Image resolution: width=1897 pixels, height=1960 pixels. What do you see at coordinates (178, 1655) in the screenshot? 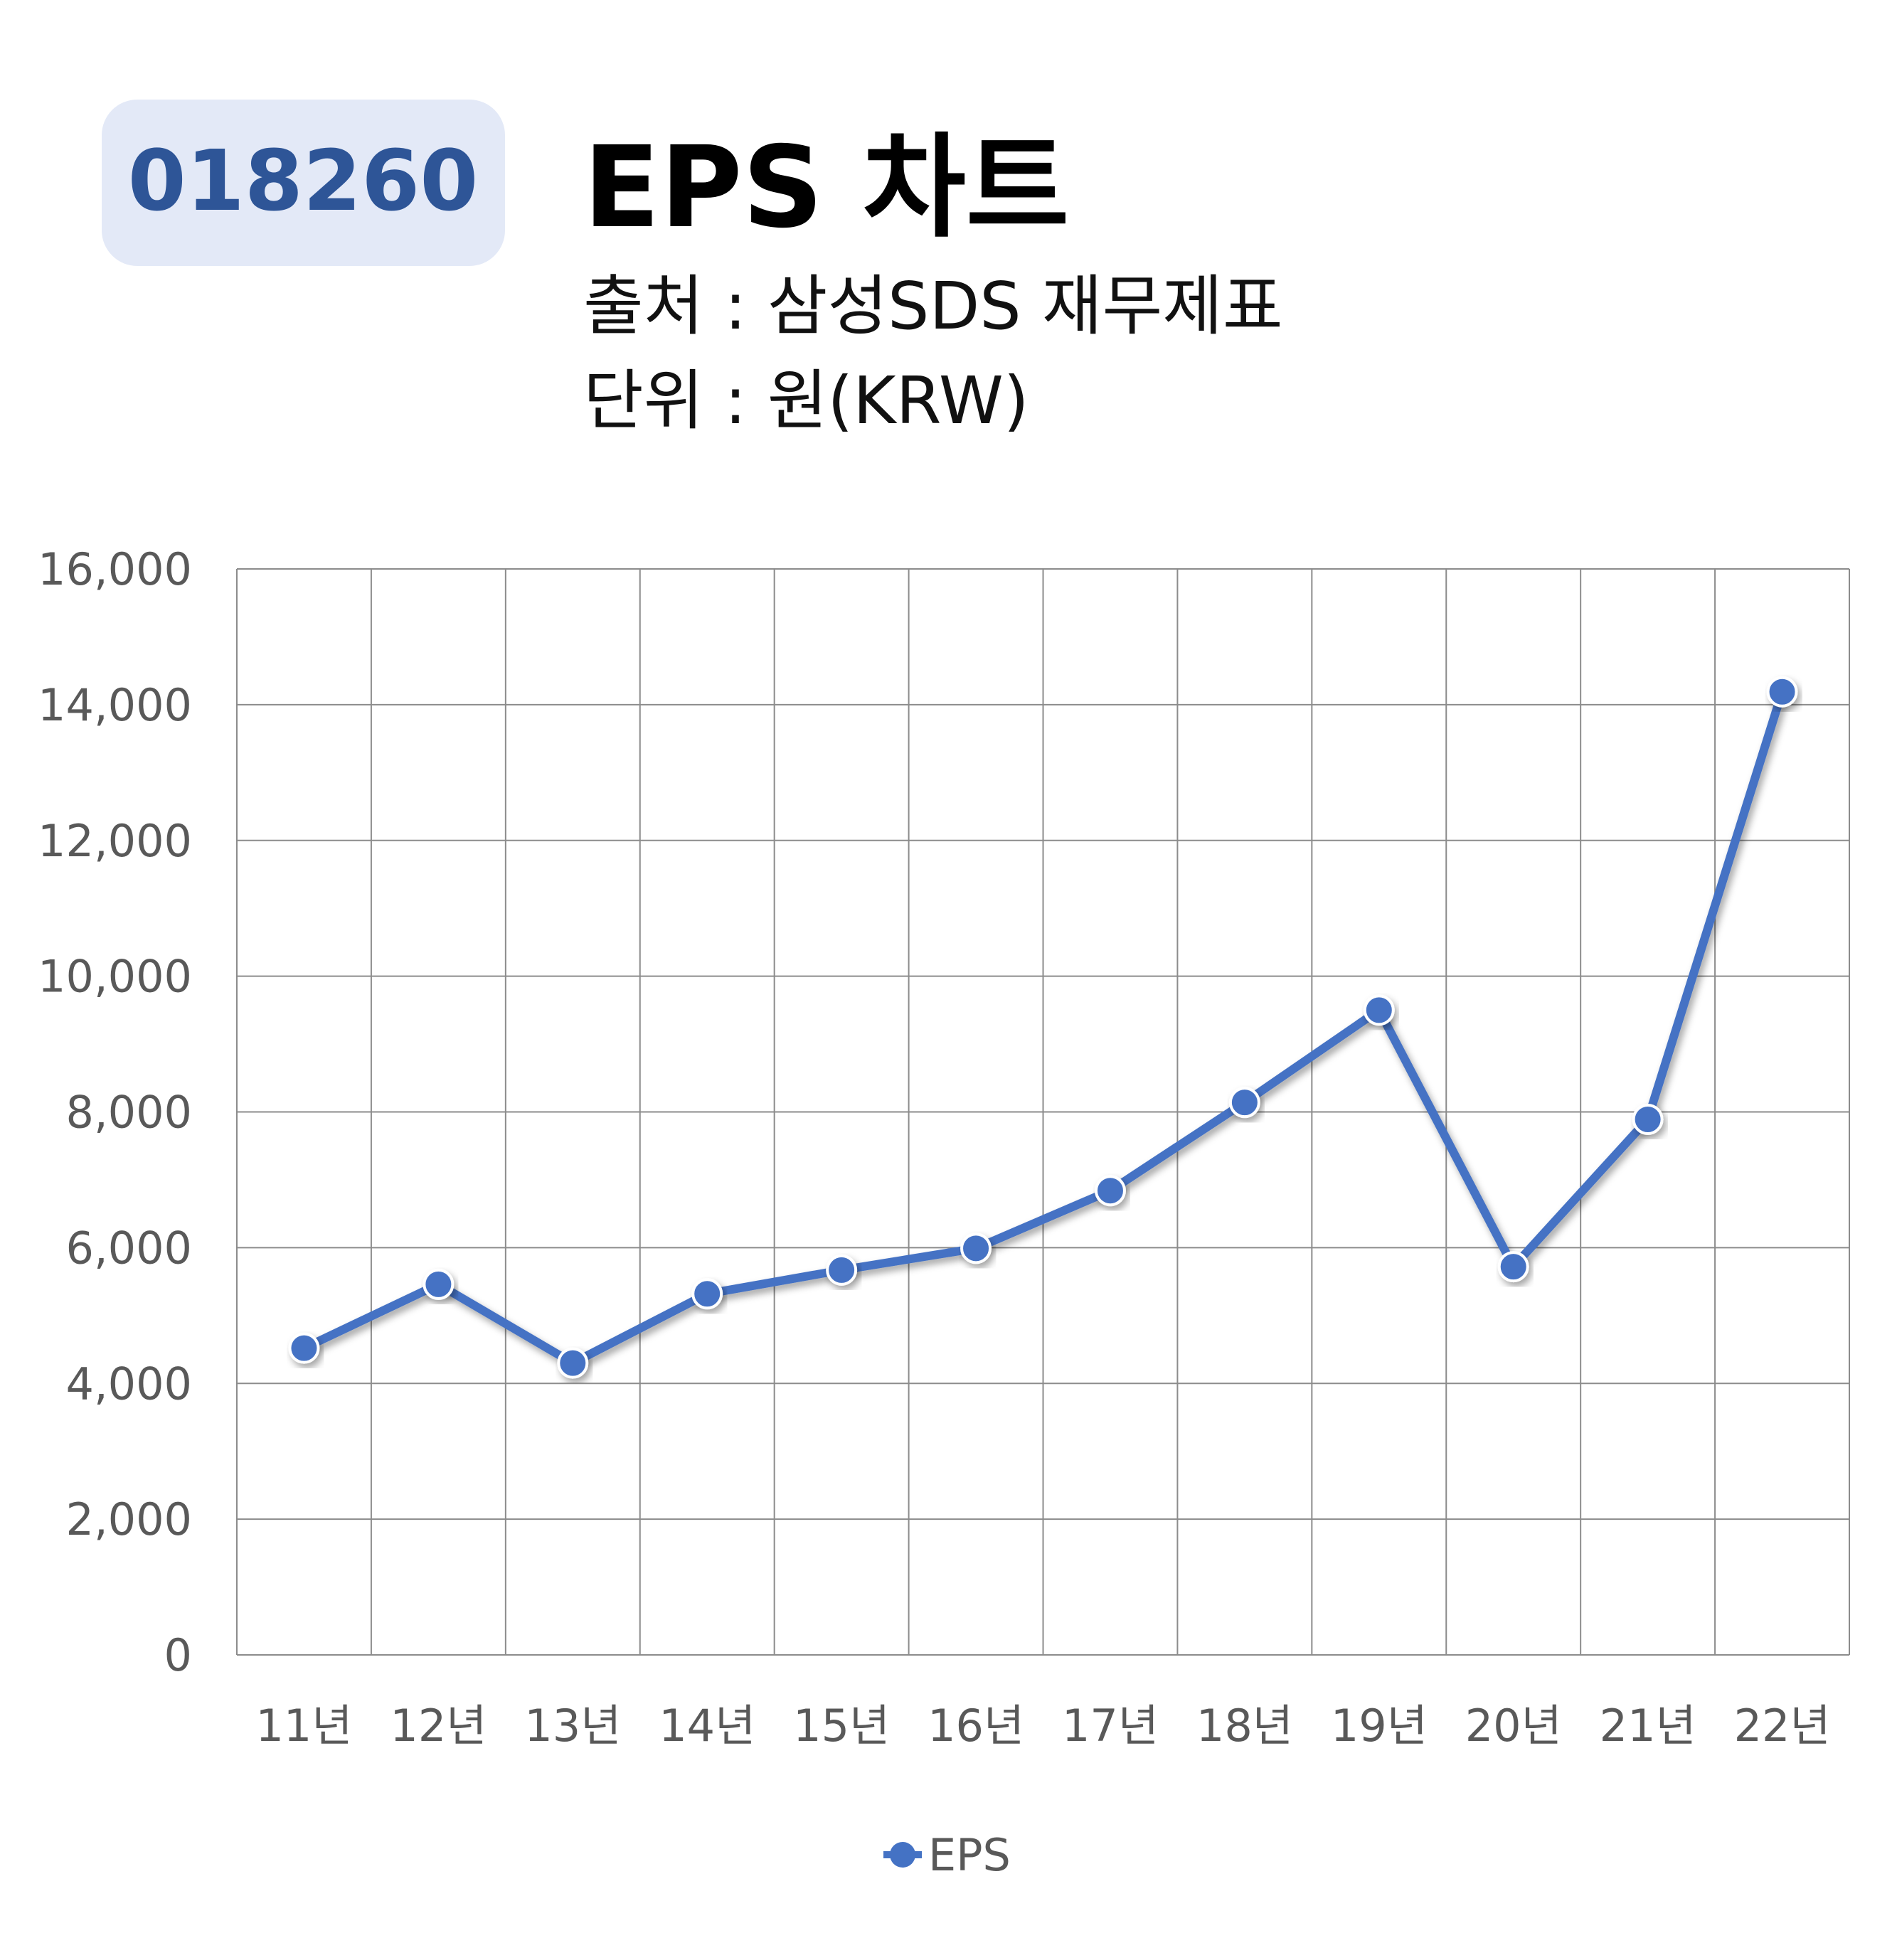
I see `y-tick-label: 0` at bounding box center [178, 1655].